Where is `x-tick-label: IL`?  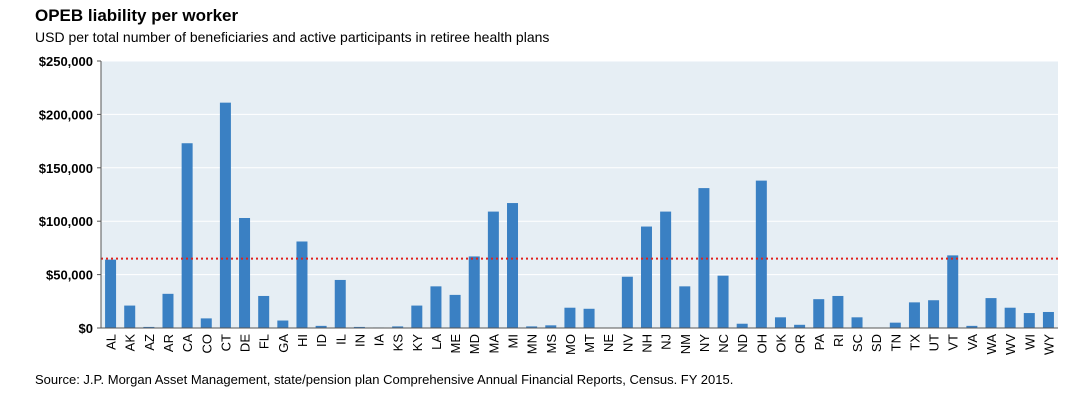
x-tick-label: IL is located at coordinates (340, 339).